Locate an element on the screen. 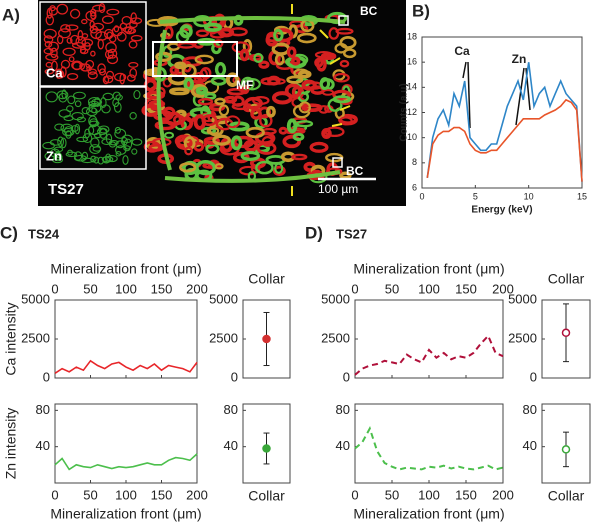 This screenshot has width=600, height=524. arrows is located at coordinates (321, 100).